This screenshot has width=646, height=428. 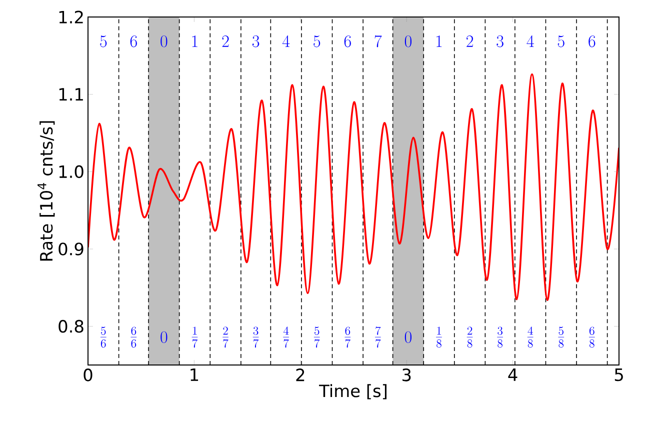 I want to click on y-tick-label: 0.9, so click(x=71, y=249).